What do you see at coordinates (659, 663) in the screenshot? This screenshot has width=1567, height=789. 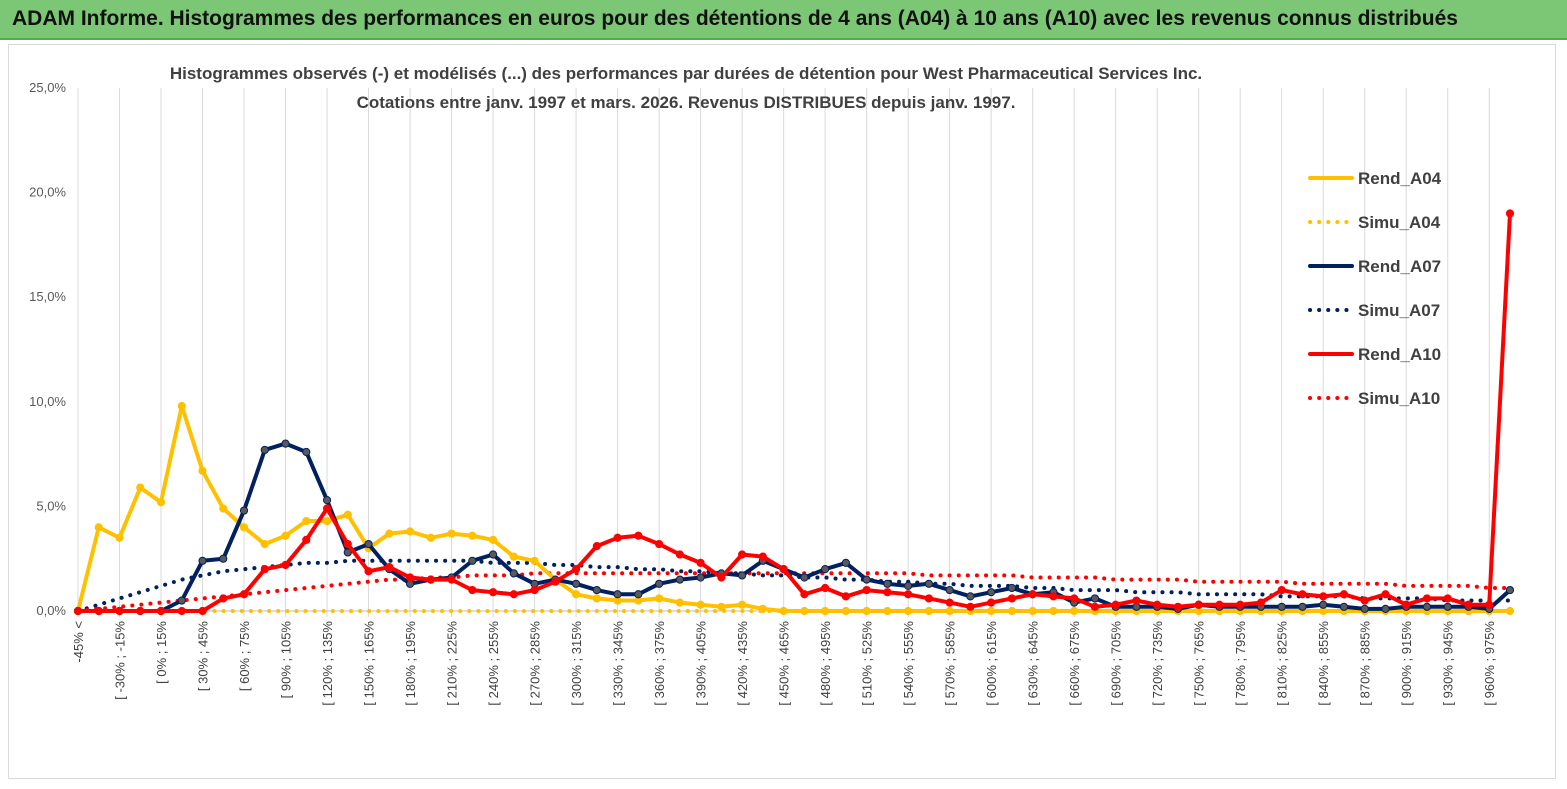 I see `x-tick-label: [ 360% ; 375%` at bounding box center [659, 663].